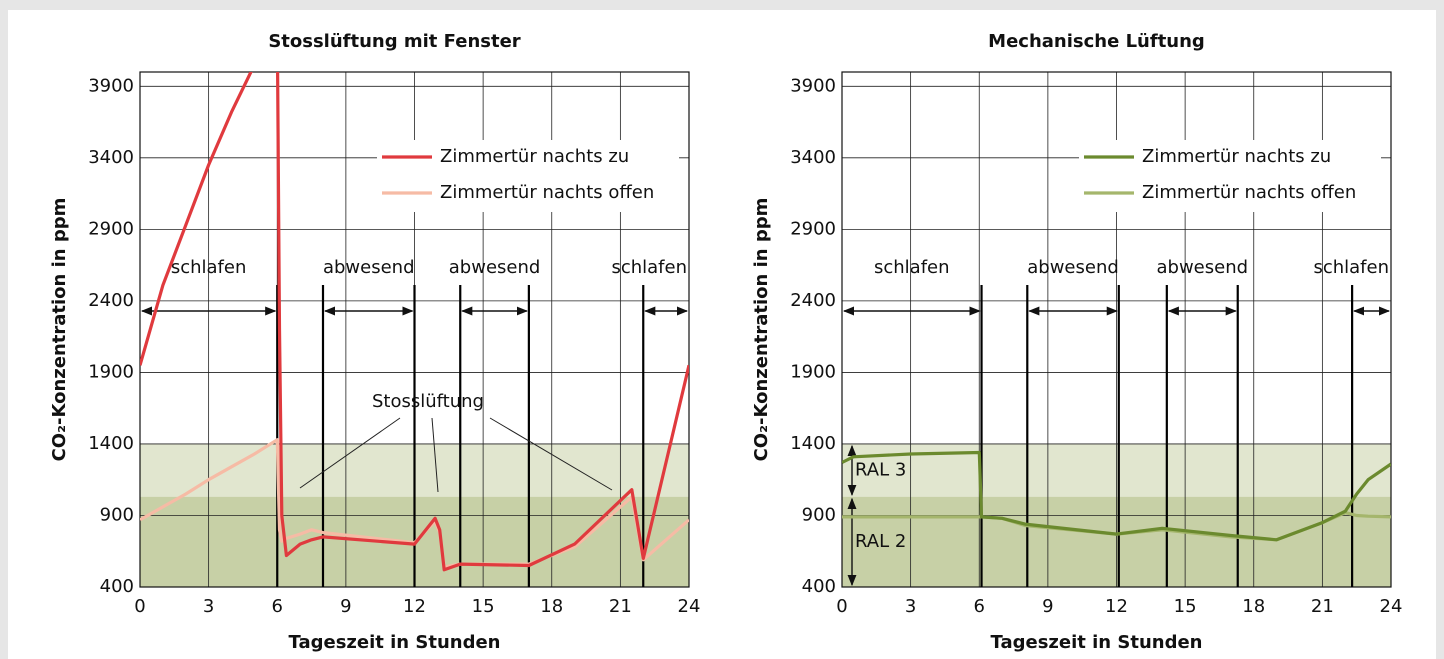  I want to click on data-line, so click(1116, 496).